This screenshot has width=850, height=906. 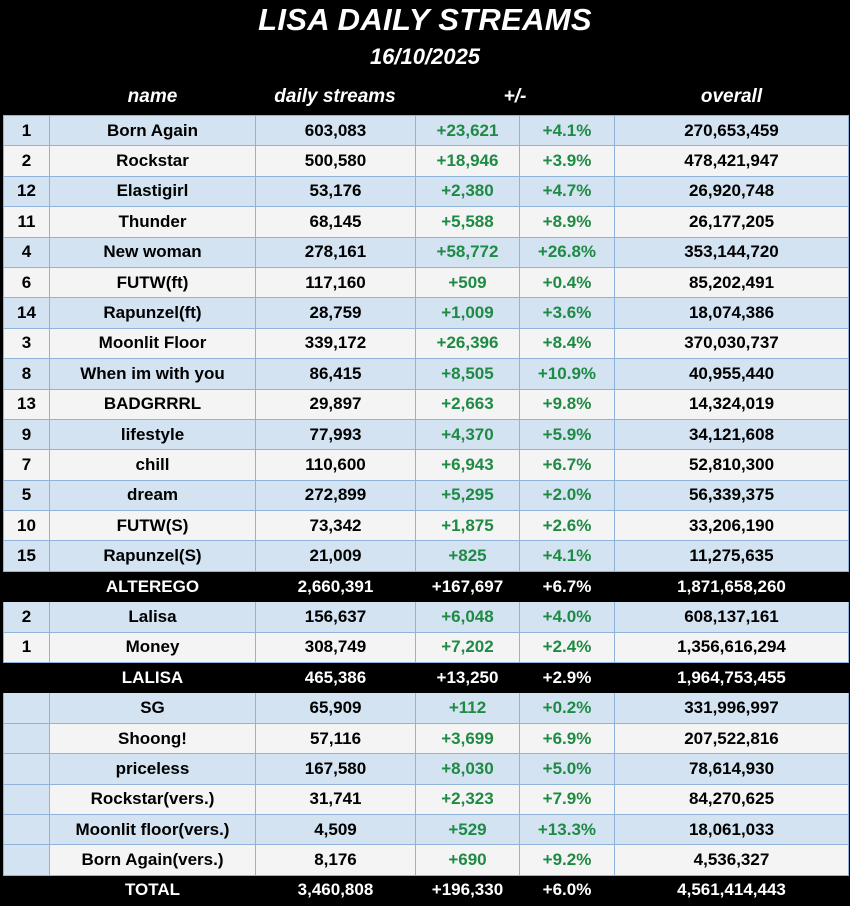 I want to click on cell-daily: 68,145, so click(x=335, y=222).